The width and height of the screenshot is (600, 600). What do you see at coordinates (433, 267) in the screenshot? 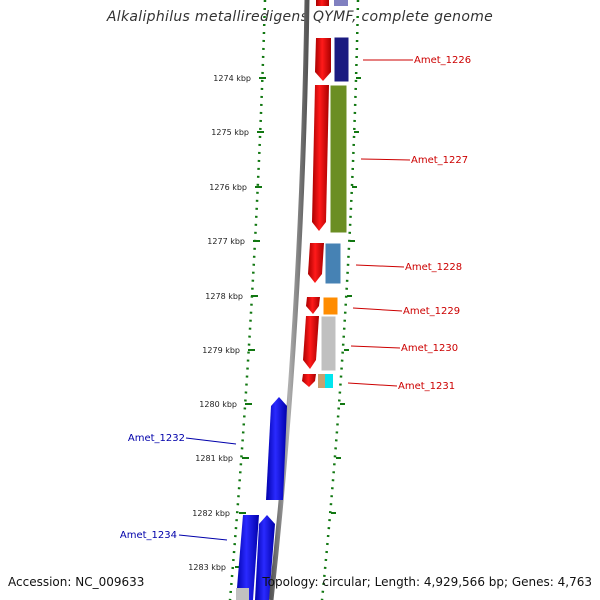
I see `gene-label-amet-1228: Amet_1228` at bounding box center [433, 267].